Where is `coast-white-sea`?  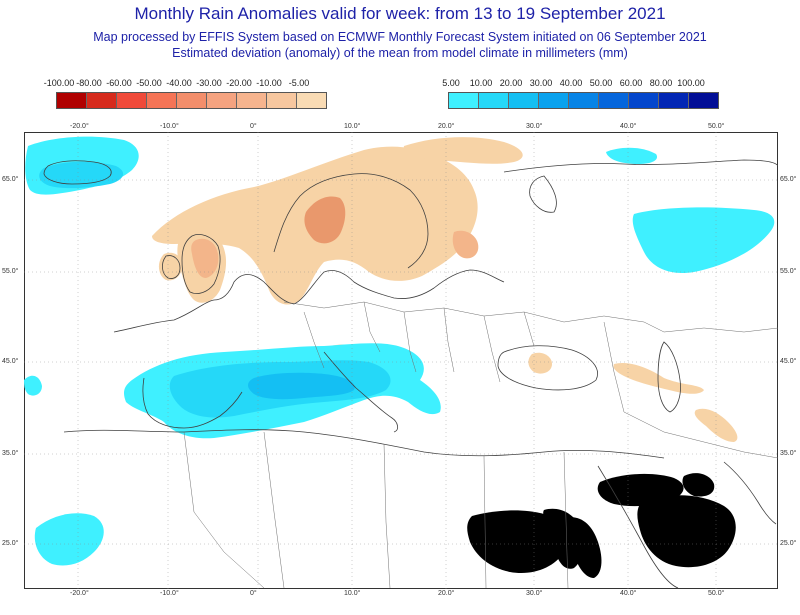
coast-white-sea is located at coordinates (543, 194).